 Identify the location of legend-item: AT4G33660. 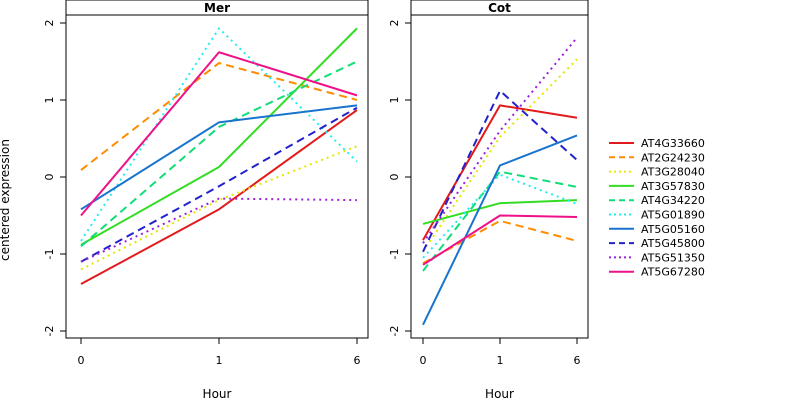
(657, 143).